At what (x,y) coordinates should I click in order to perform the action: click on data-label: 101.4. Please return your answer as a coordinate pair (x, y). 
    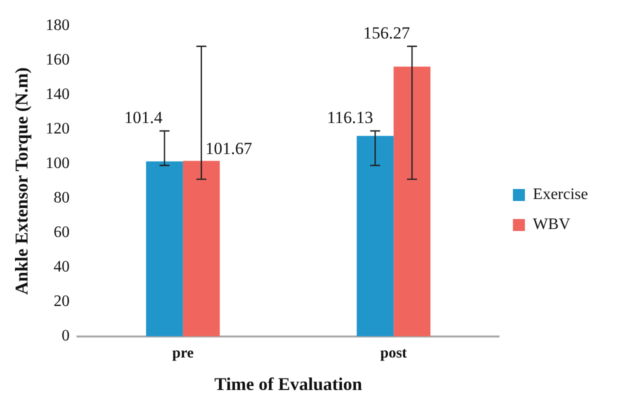
    Looking at the image, I should click on (143, 117).